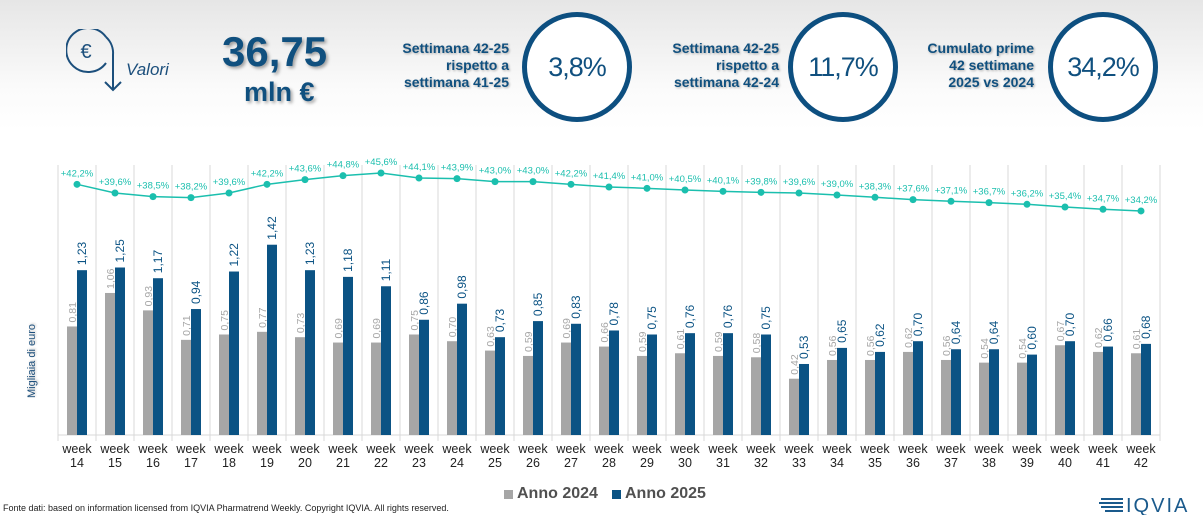 The height and width of the screenshot is (517, 1203). Describe the element at coordinates (795, 364) in the screenshot. I see `bar-label-2024: 0,42` at that location.